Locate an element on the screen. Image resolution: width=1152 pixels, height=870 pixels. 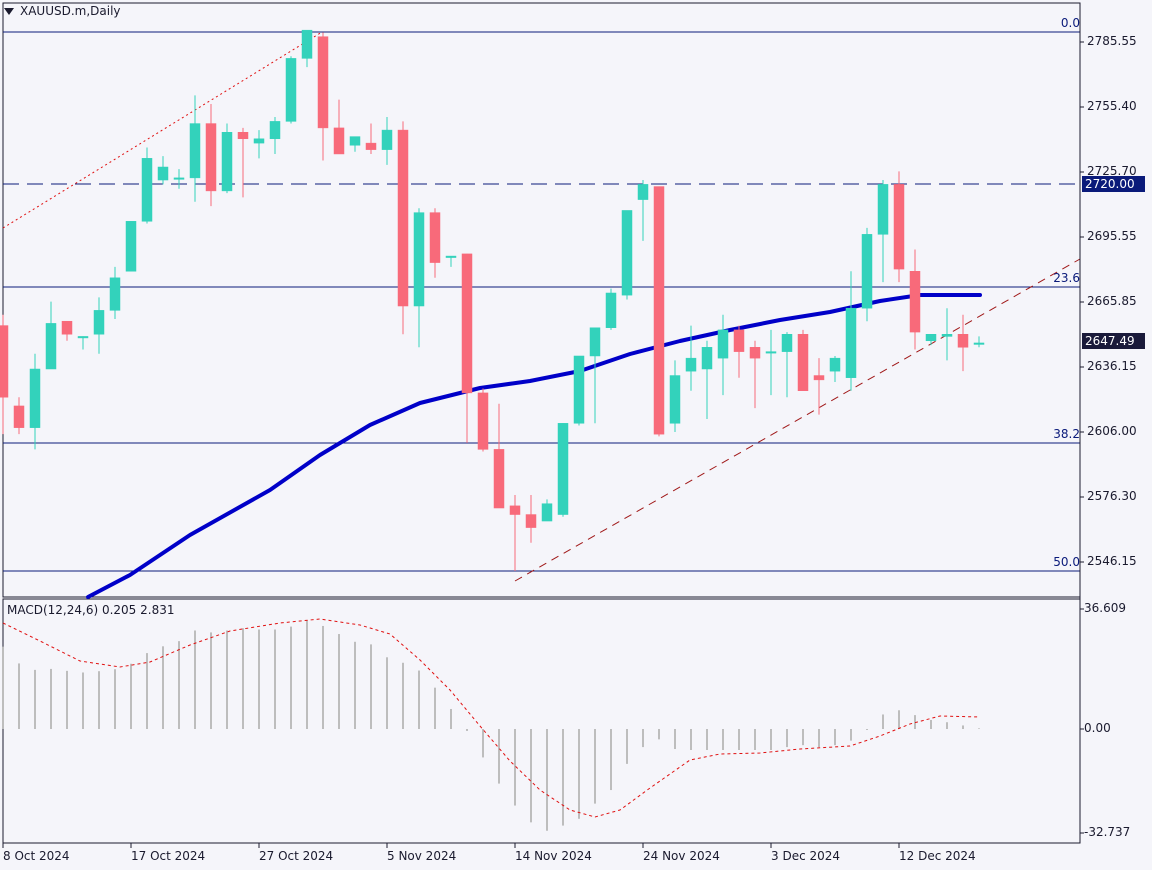
last-price-value: 2647.49 is located at coordinates (1110, 341).